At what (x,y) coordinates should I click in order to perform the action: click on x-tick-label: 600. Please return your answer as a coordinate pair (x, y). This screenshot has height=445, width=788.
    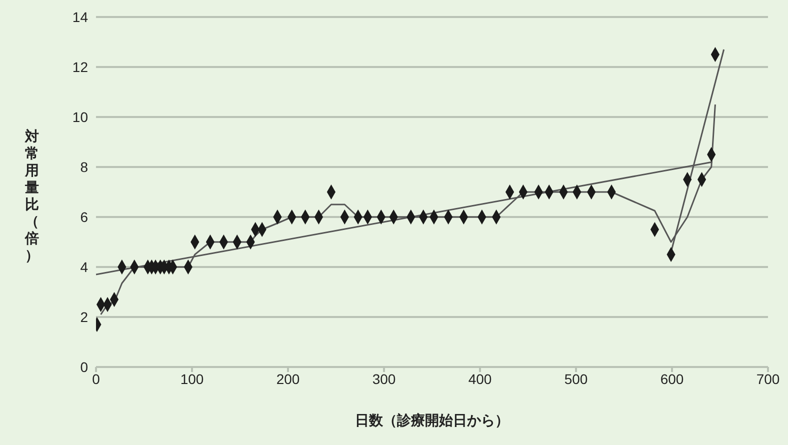
    Looking at the image, I should click on (672, 378).